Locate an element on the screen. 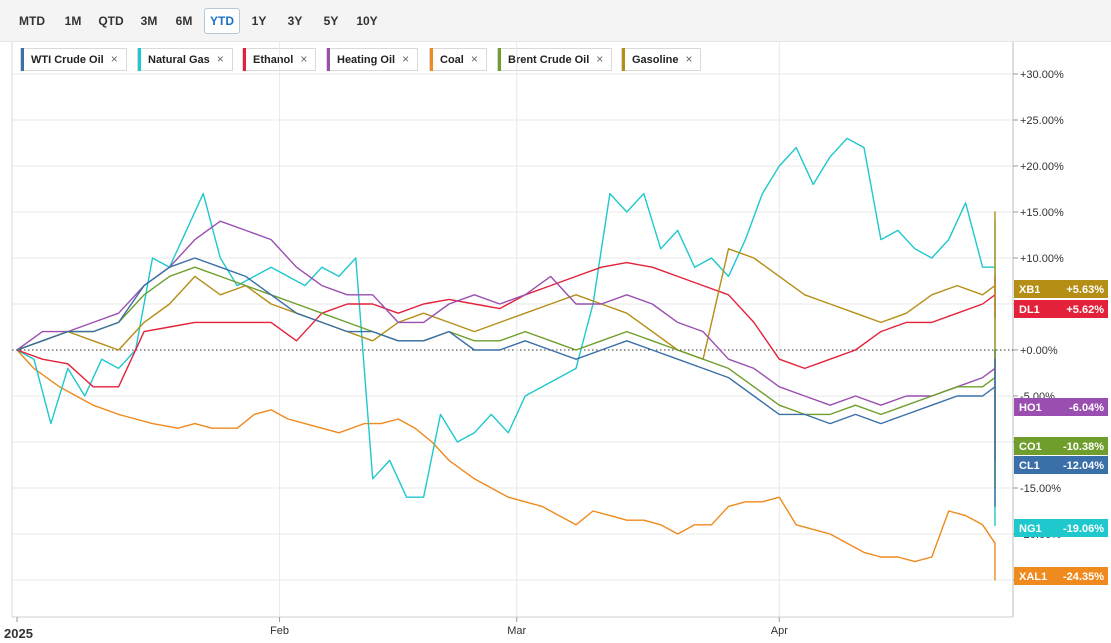 The height and width of the screenshot is (643, 1111). x-tick-label: Feb is located at coordinates (279, 631).